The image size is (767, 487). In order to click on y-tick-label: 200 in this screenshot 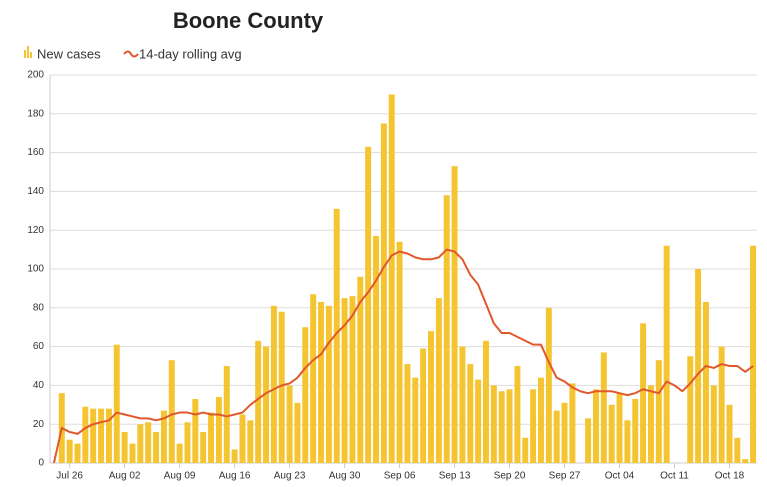, I will do `click(35, 75)`.